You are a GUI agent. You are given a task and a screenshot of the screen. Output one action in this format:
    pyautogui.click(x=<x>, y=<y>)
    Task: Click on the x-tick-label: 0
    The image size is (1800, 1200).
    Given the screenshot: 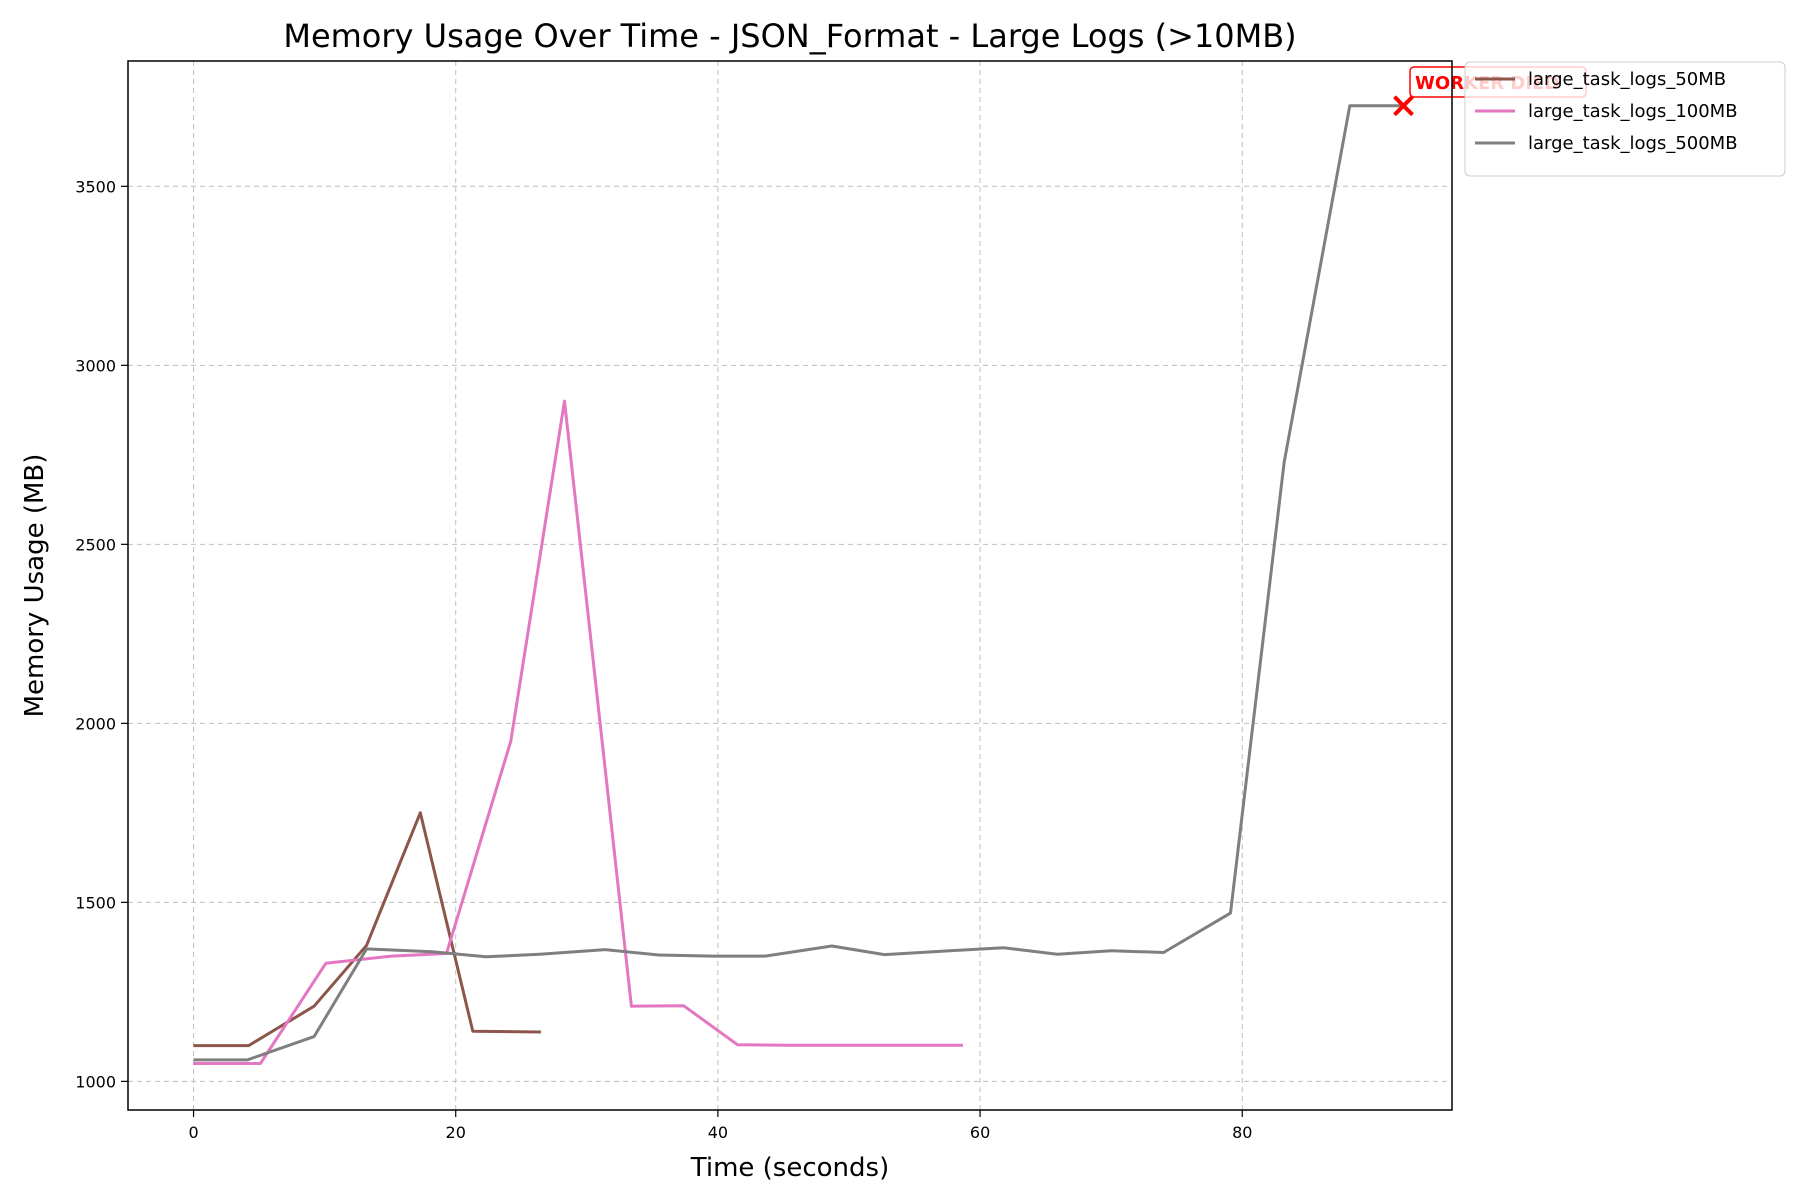 What is the action you would take?
    pyautogui.click(x=193, y=1132)
    